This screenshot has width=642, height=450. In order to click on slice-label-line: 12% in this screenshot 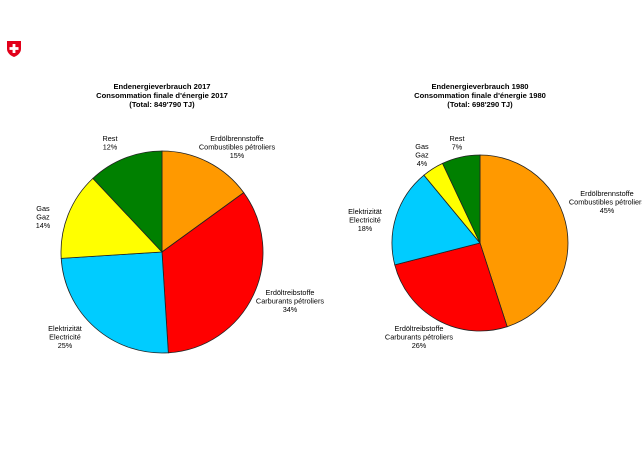, I will do `click(110, 147)`.